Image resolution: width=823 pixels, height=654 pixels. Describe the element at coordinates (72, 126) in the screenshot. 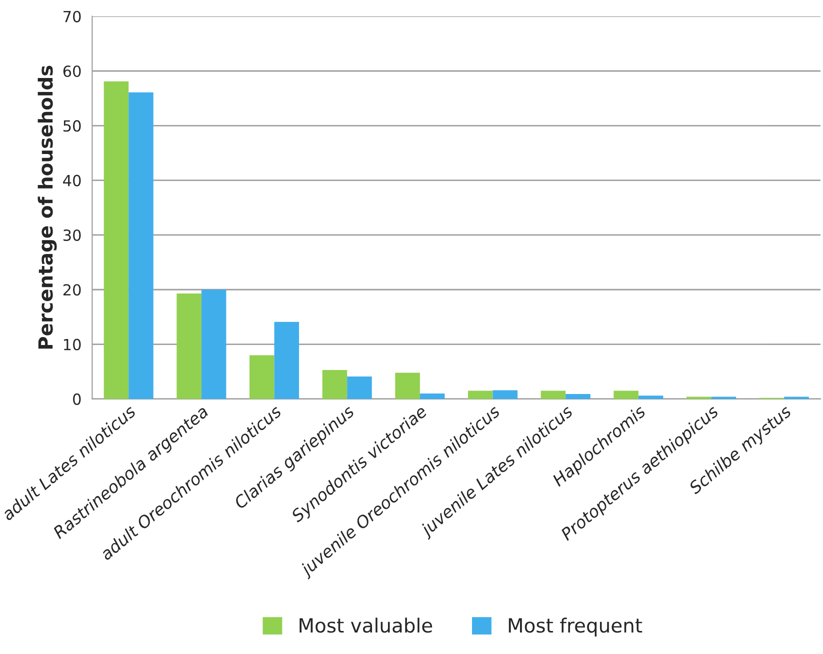

I see `y-tick-label: 50` at that location.